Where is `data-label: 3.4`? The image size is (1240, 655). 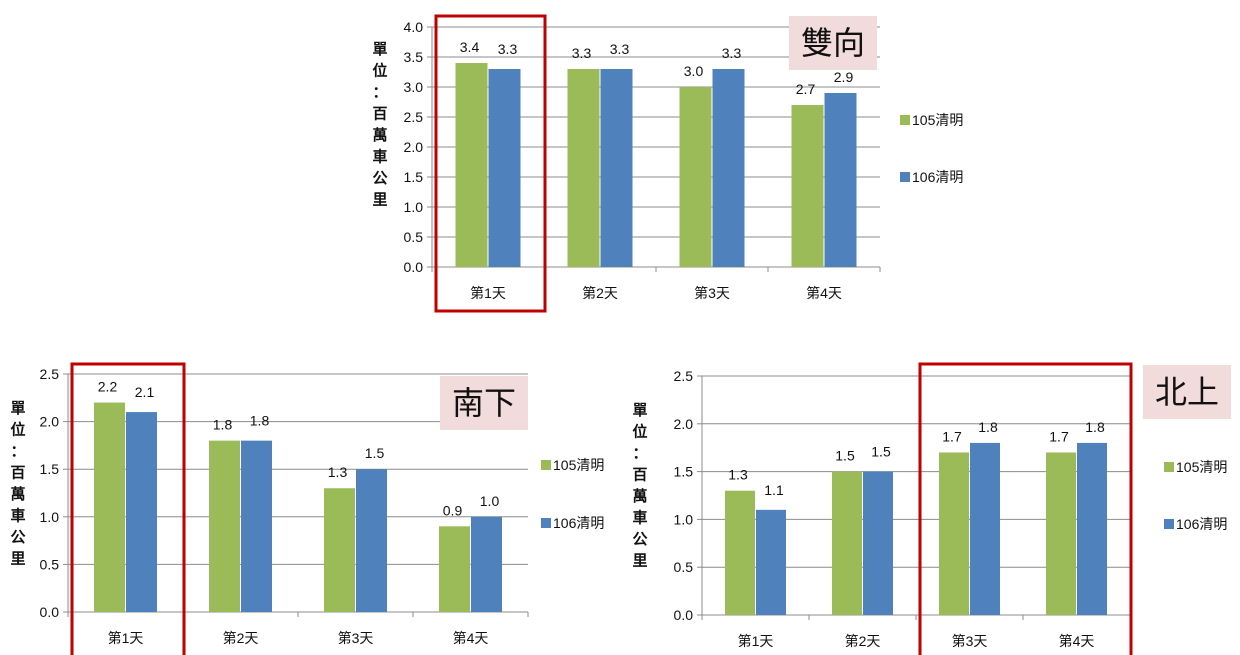 data-label: 3.4 is located at coordinates (470, 47).